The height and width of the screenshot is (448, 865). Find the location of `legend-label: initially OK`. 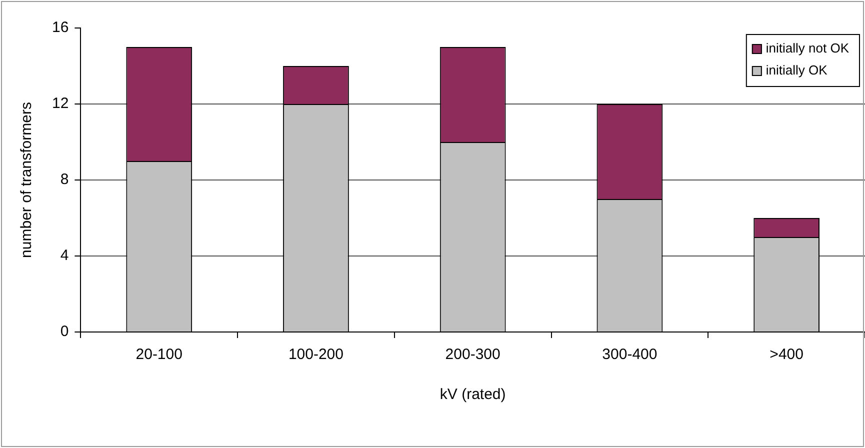

legend-label: initially OK is located at coordinates (797, 70).